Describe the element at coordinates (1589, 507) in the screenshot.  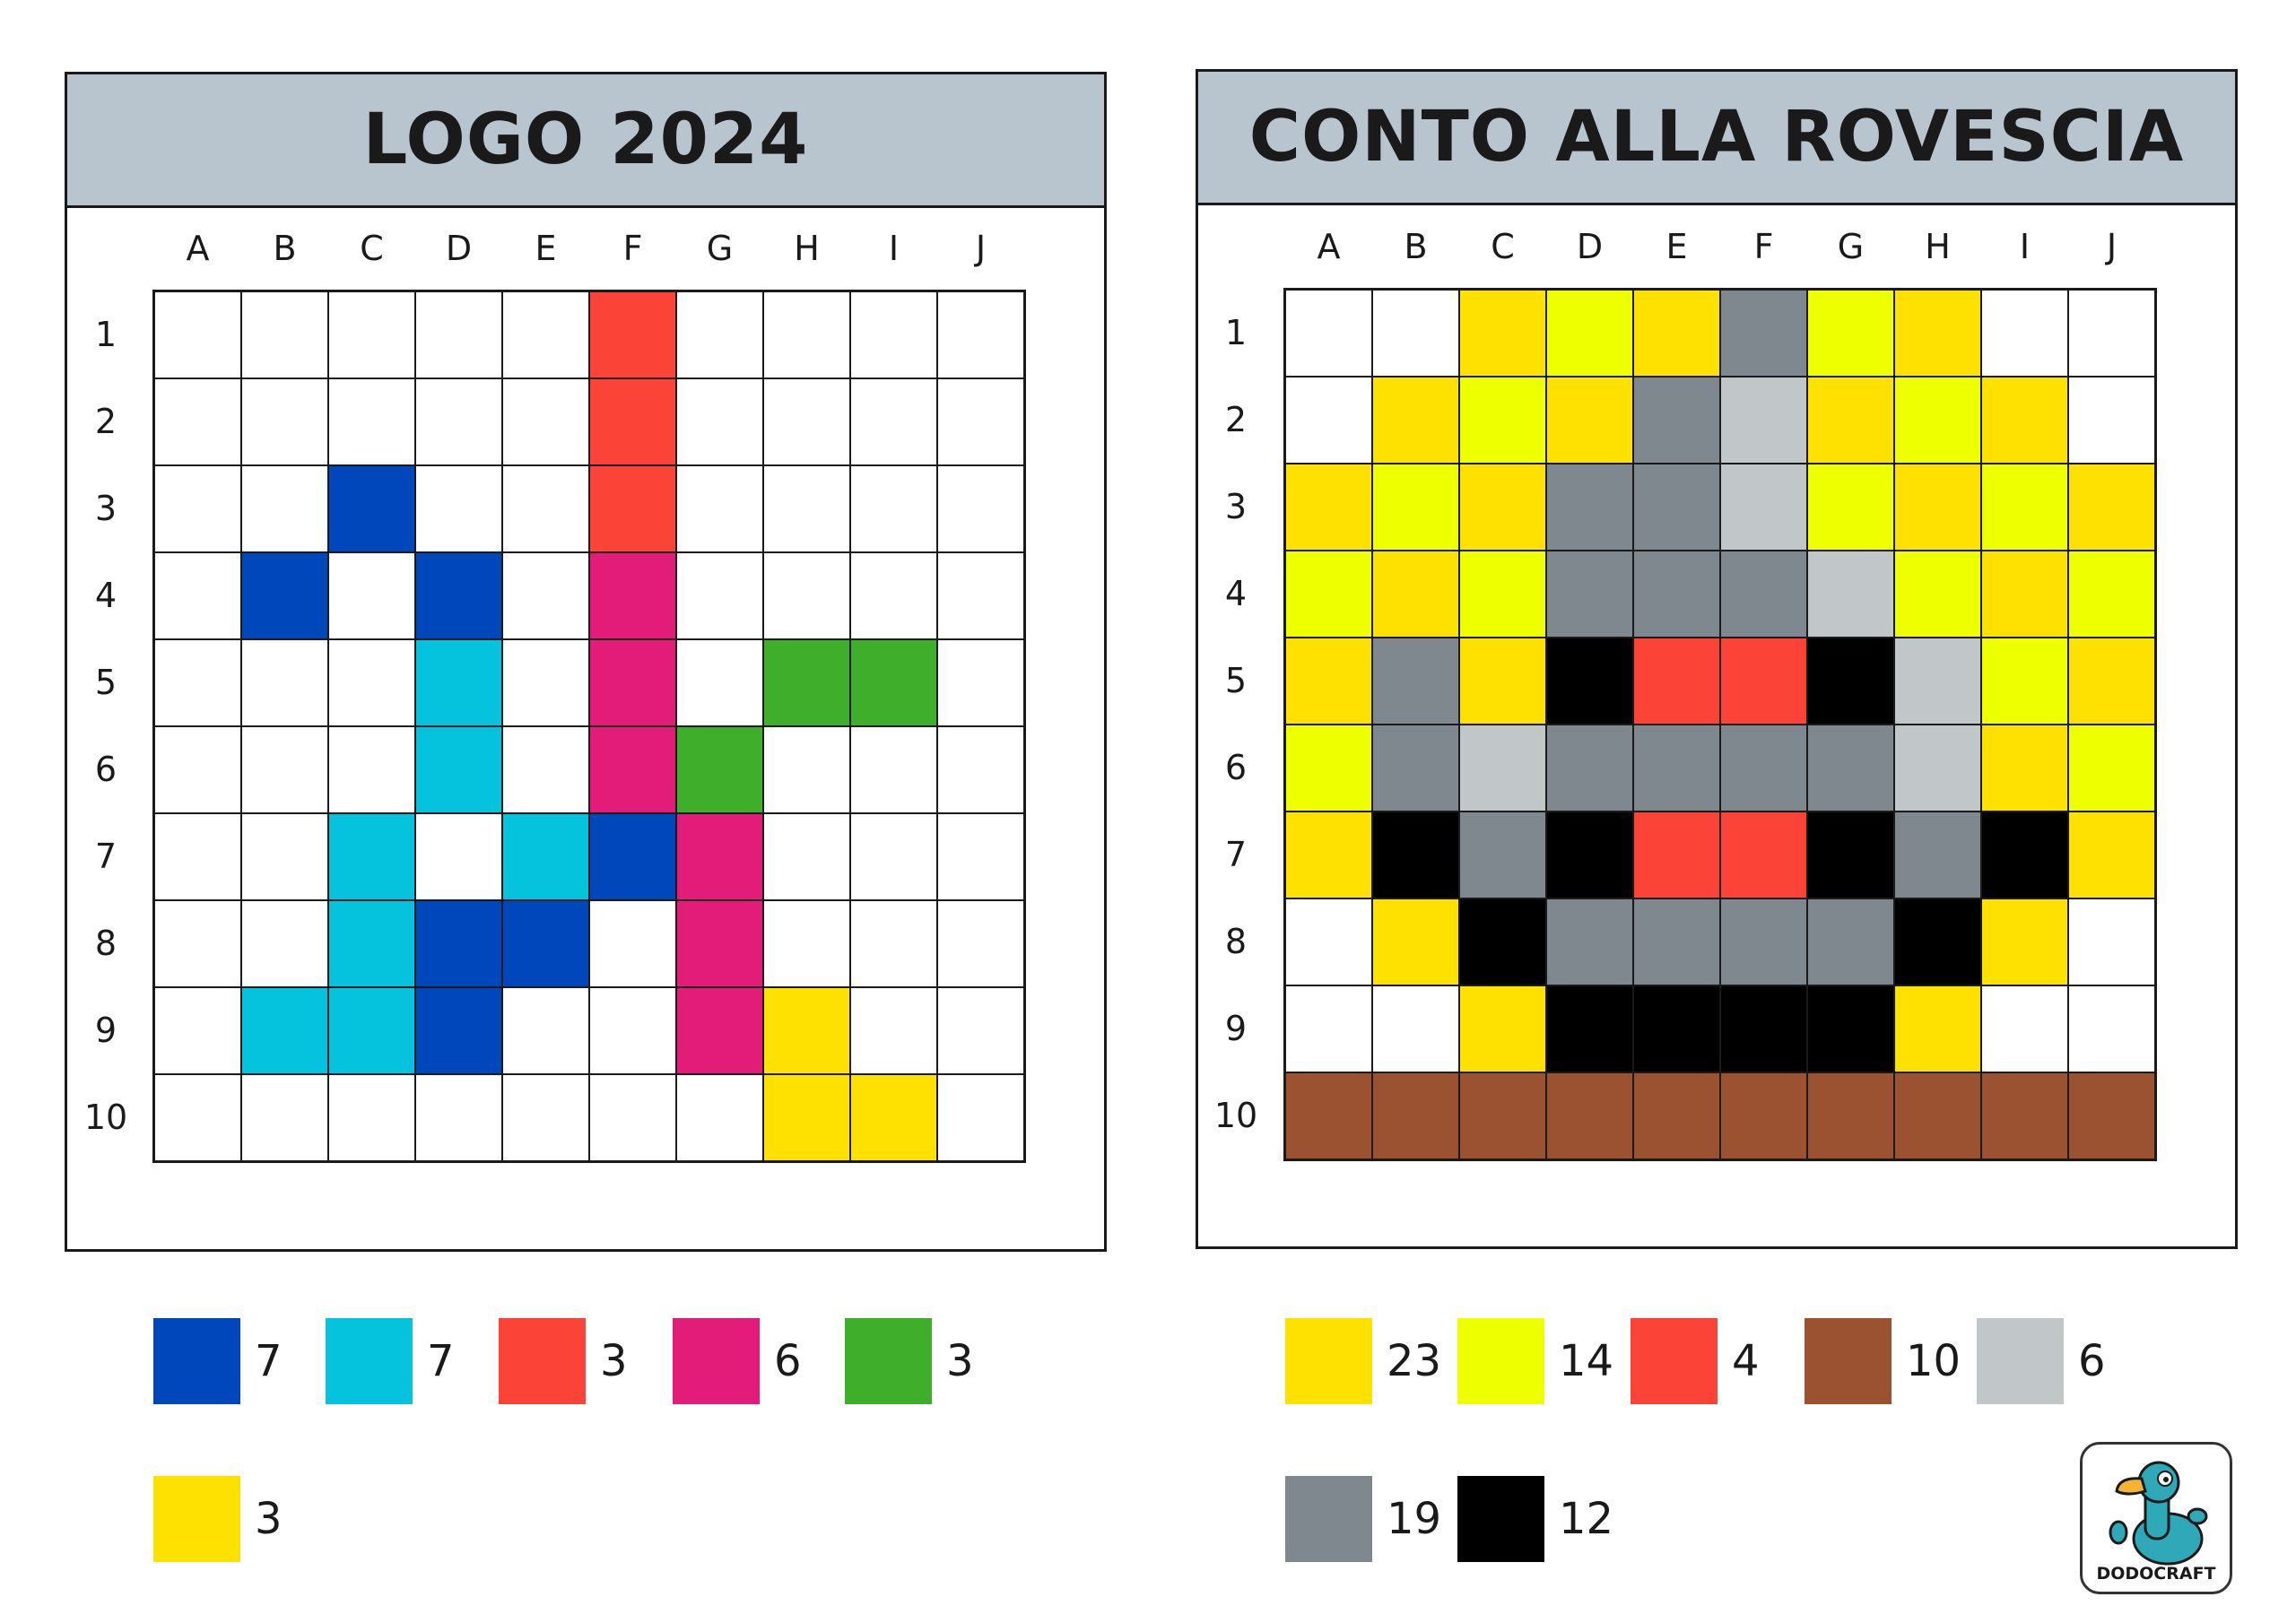
I see `grid-cell-D3` at that location.